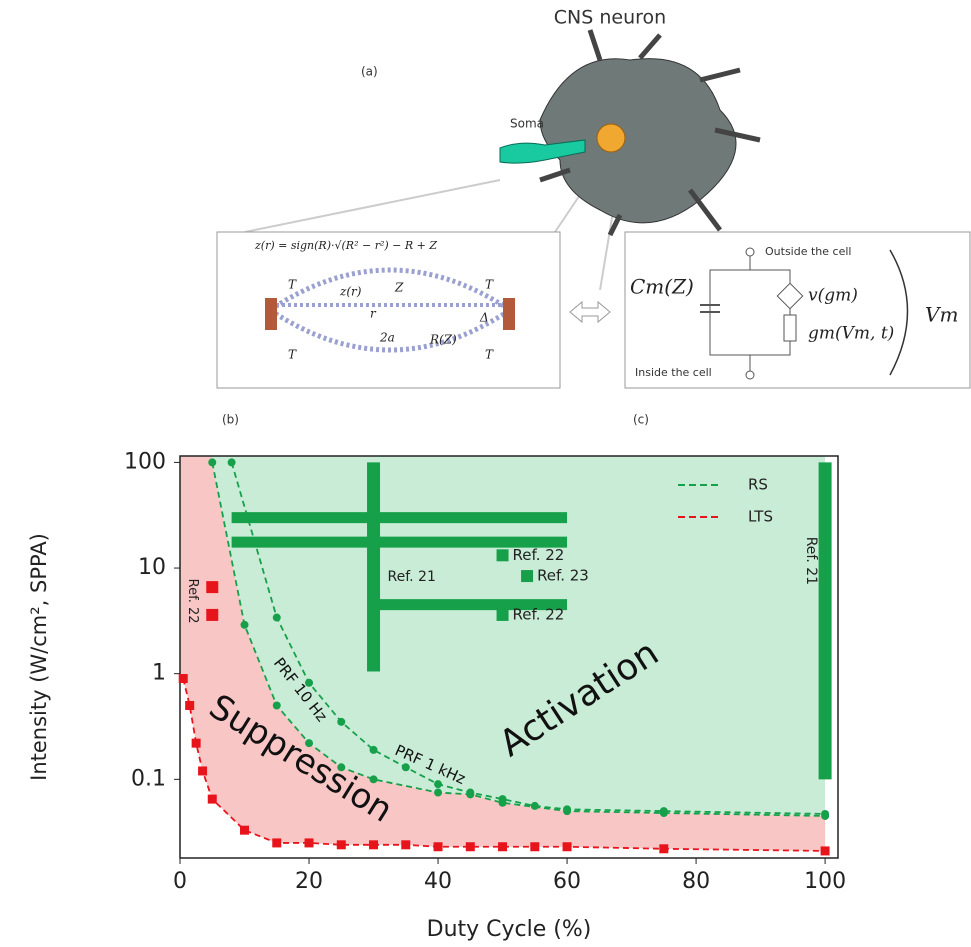  What do you see at coordinates (438, 881) in the screenshot?
I see `x-tick-label: 40` at bounding box center [438, 881].